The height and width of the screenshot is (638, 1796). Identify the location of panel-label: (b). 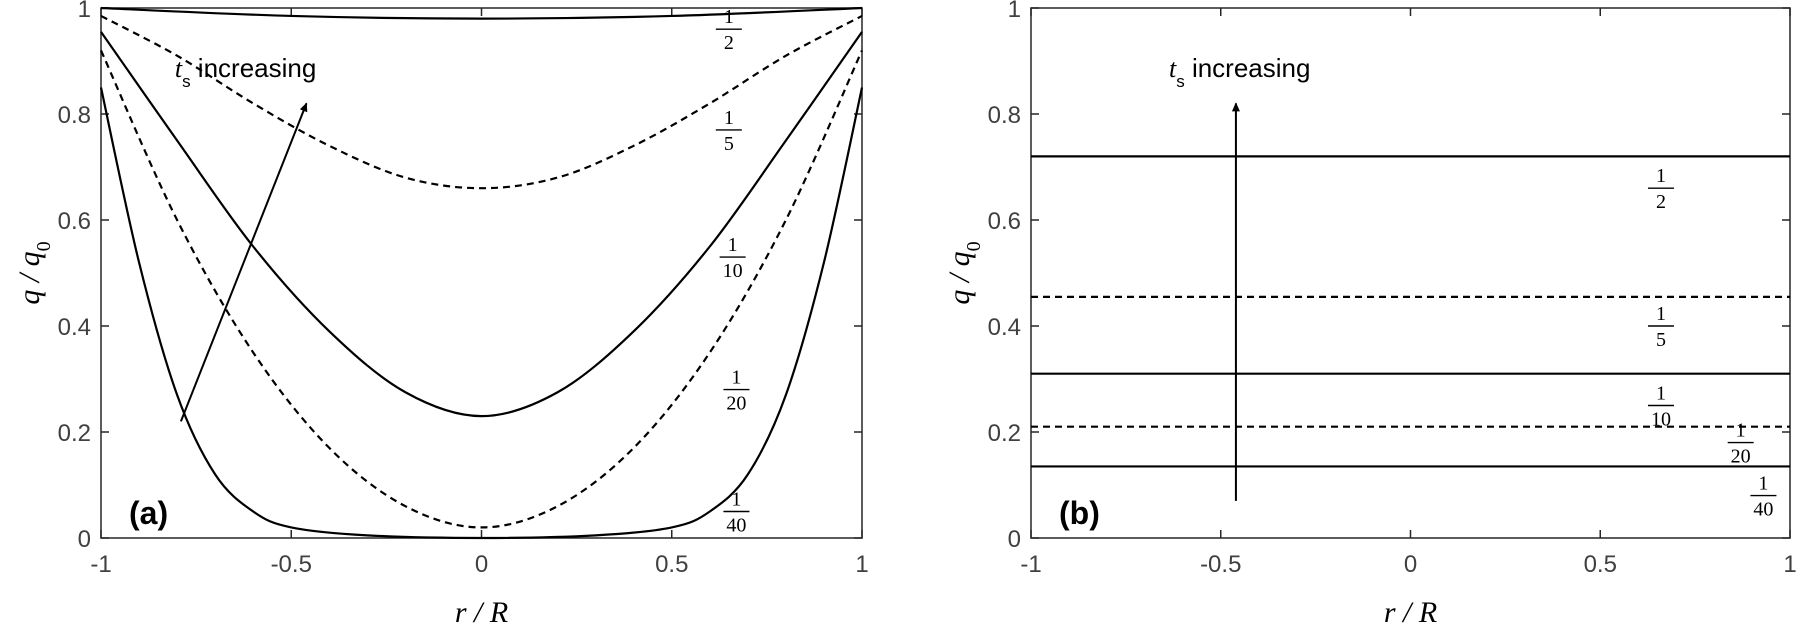
(1079, 513).